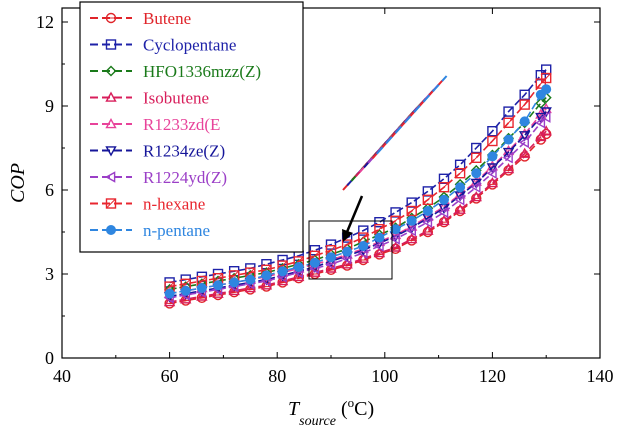 The height and width of the screenshot is (445, 620). I want to click on x-axis-label-unit-open: (, so click(342, 409).